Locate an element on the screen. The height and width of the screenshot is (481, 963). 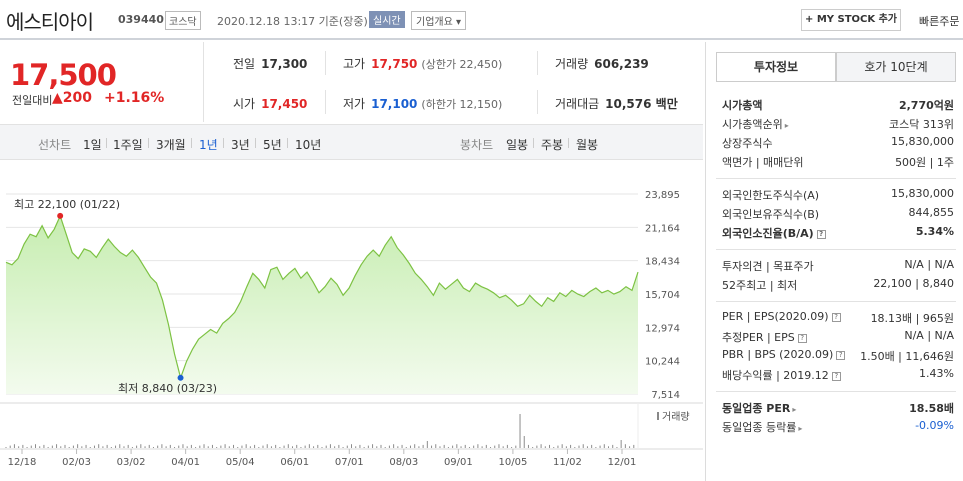
value: 22,100 | 8,840 is located at coordinates (913, 283).